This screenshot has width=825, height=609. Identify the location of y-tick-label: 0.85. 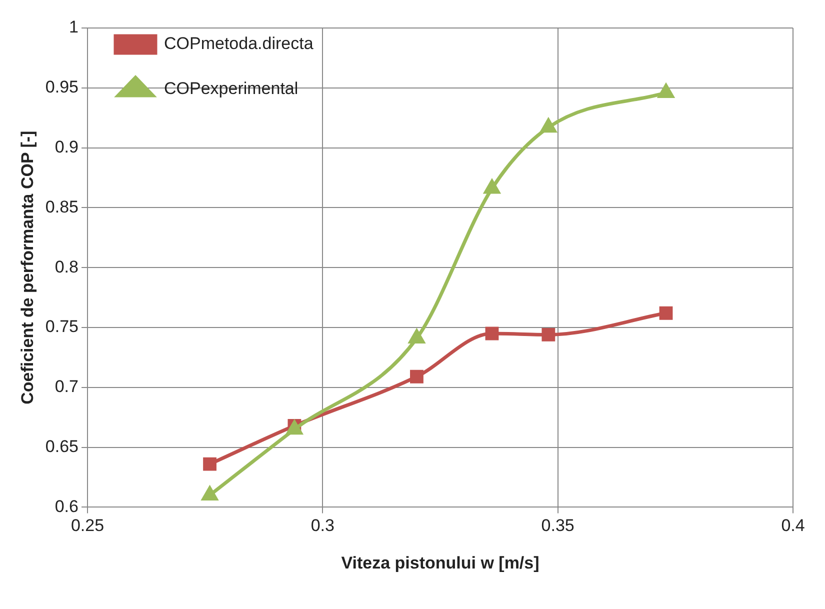
(61, 206).